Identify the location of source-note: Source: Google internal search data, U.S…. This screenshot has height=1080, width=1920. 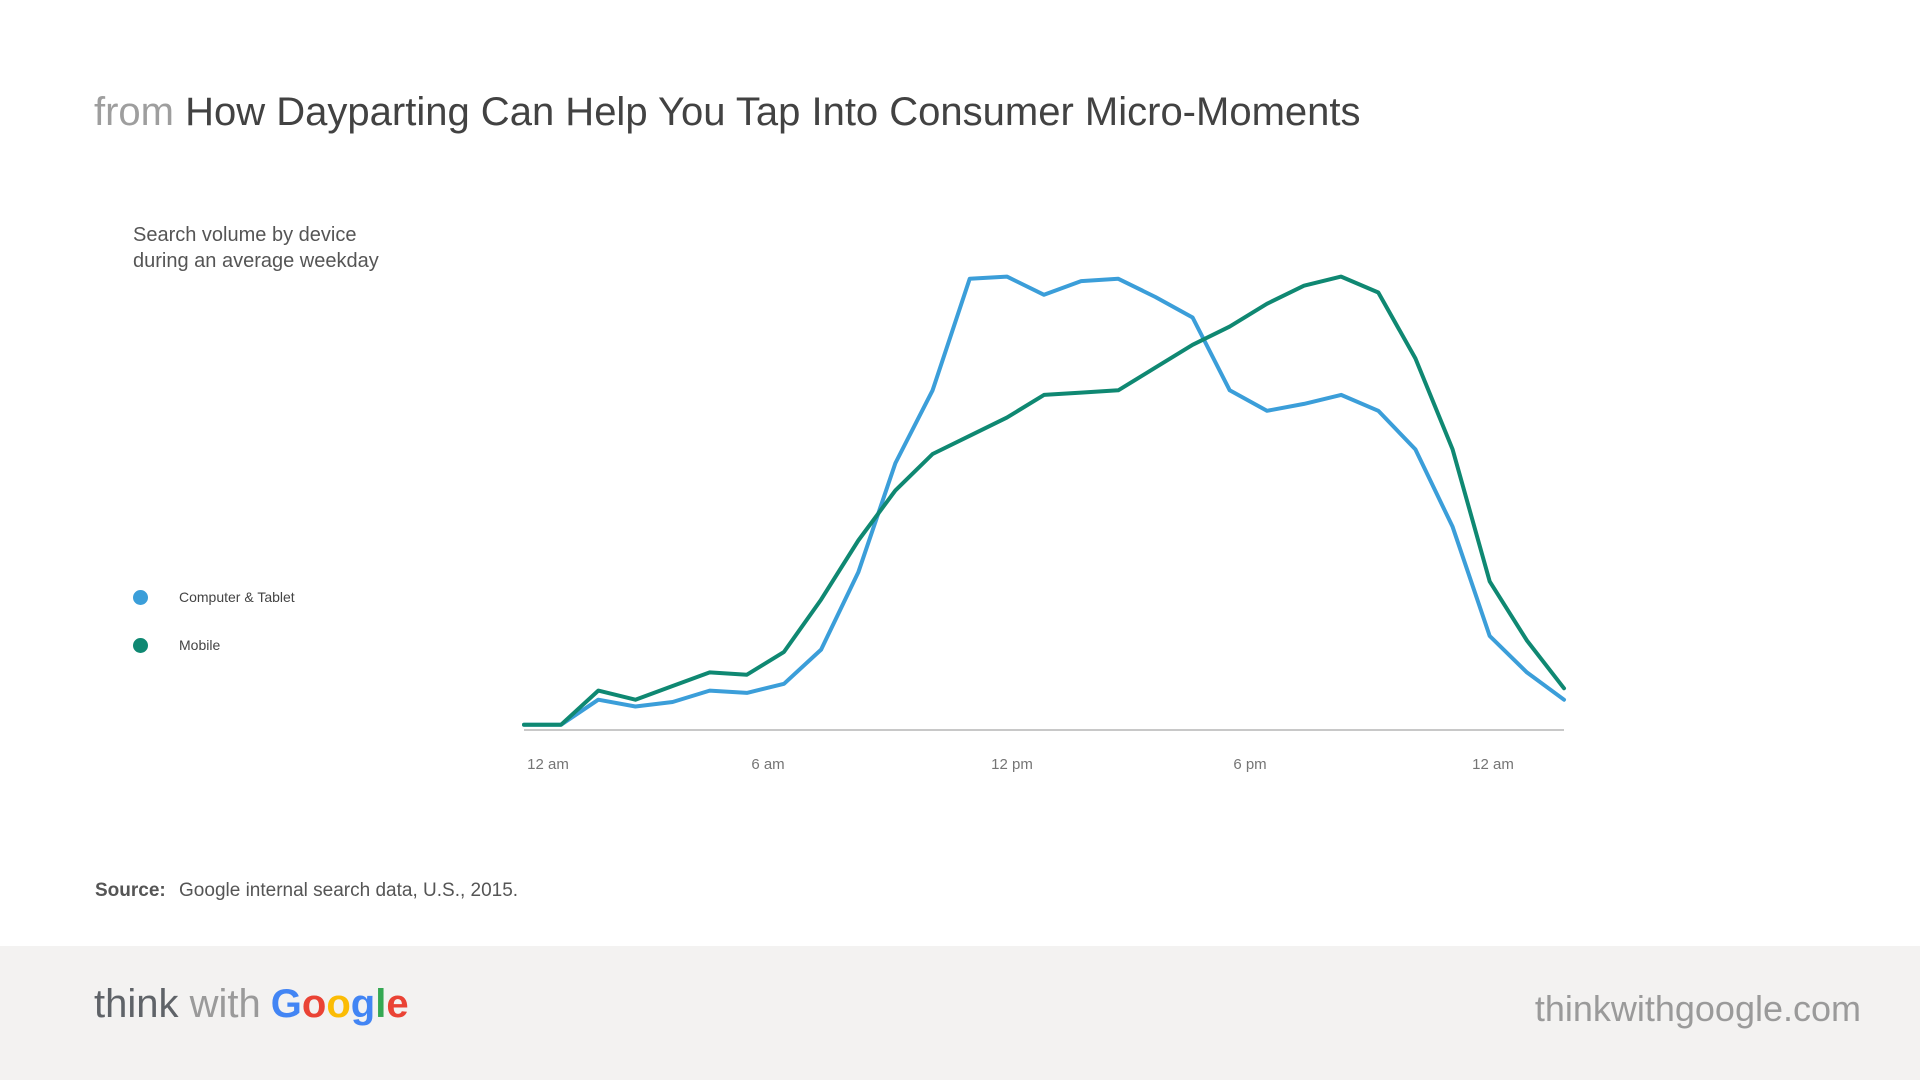
(306, 891).